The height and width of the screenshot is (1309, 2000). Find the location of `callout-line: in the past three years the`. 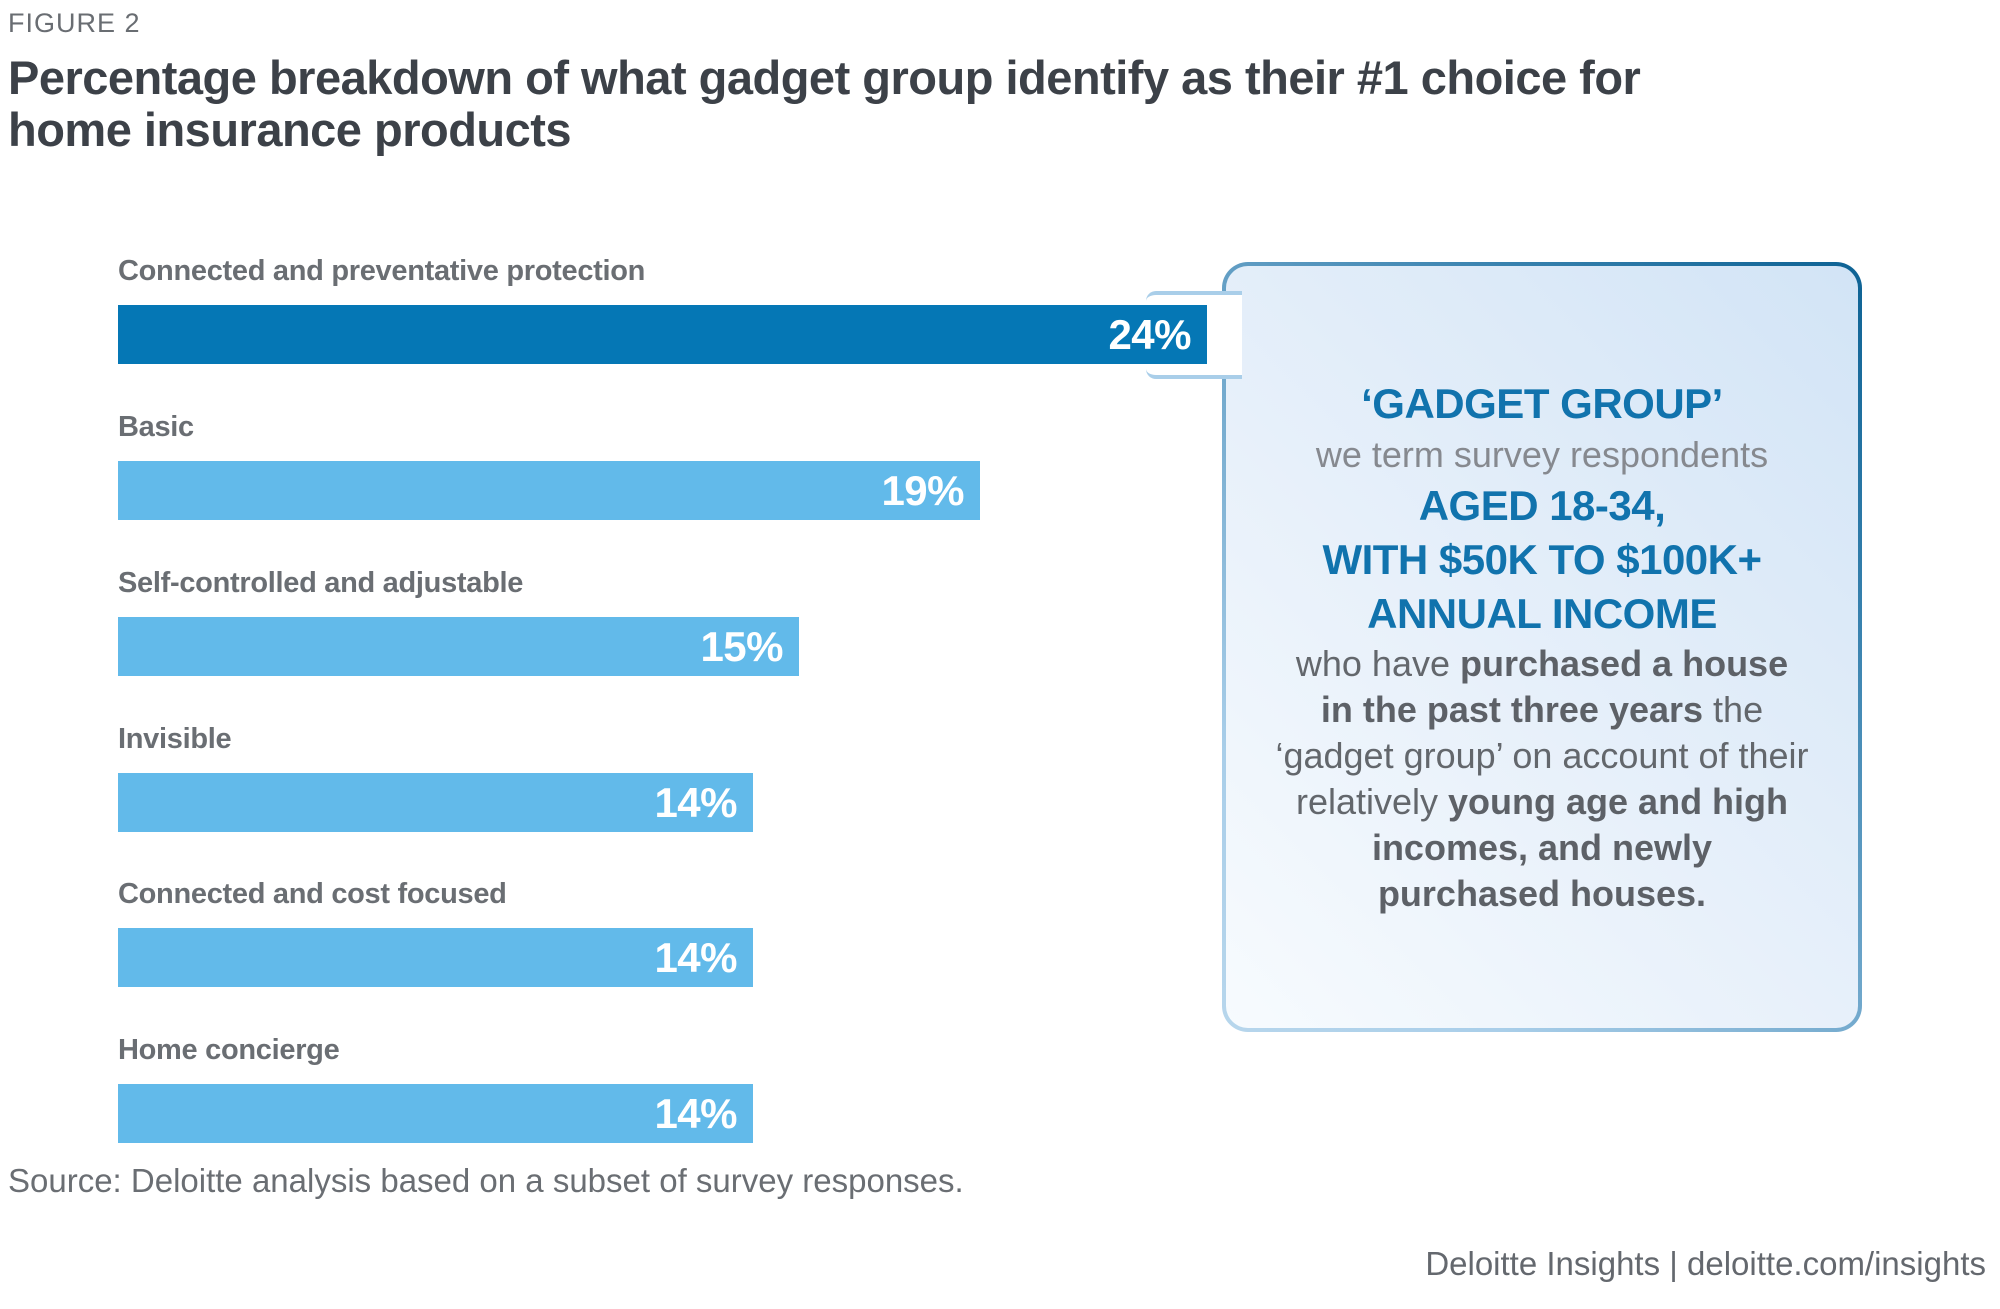

callout-line: in the past three years the is located at coordinates (1542, 710).